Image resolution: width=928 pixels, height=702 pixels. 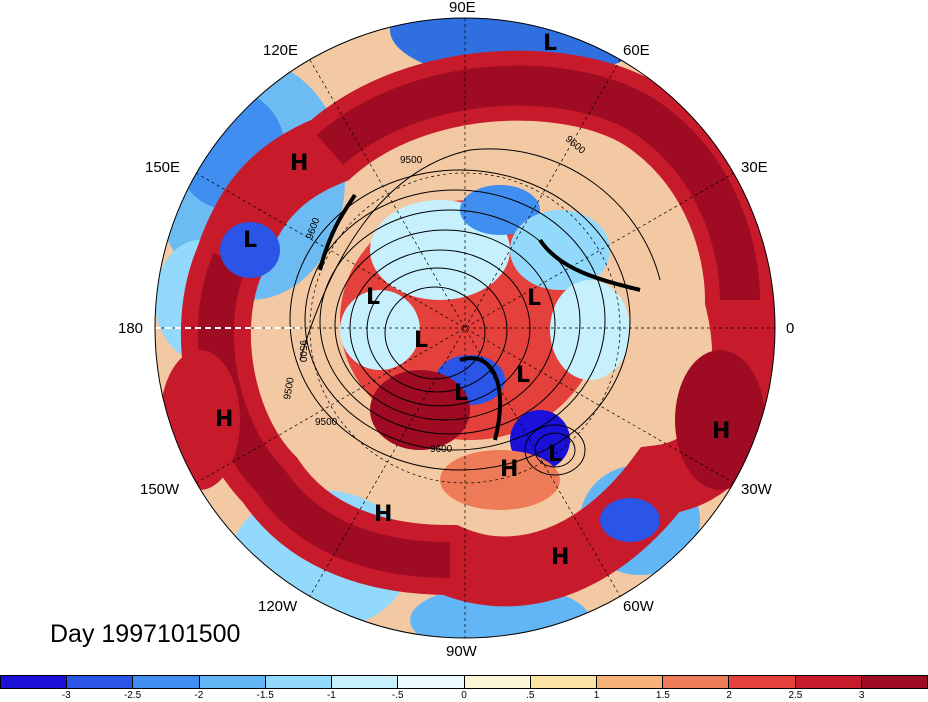 What do you see at coordinates (462, 8) in the screenshot?
I see `lon-label-90e: 90E` at bounding box center [462, 8].